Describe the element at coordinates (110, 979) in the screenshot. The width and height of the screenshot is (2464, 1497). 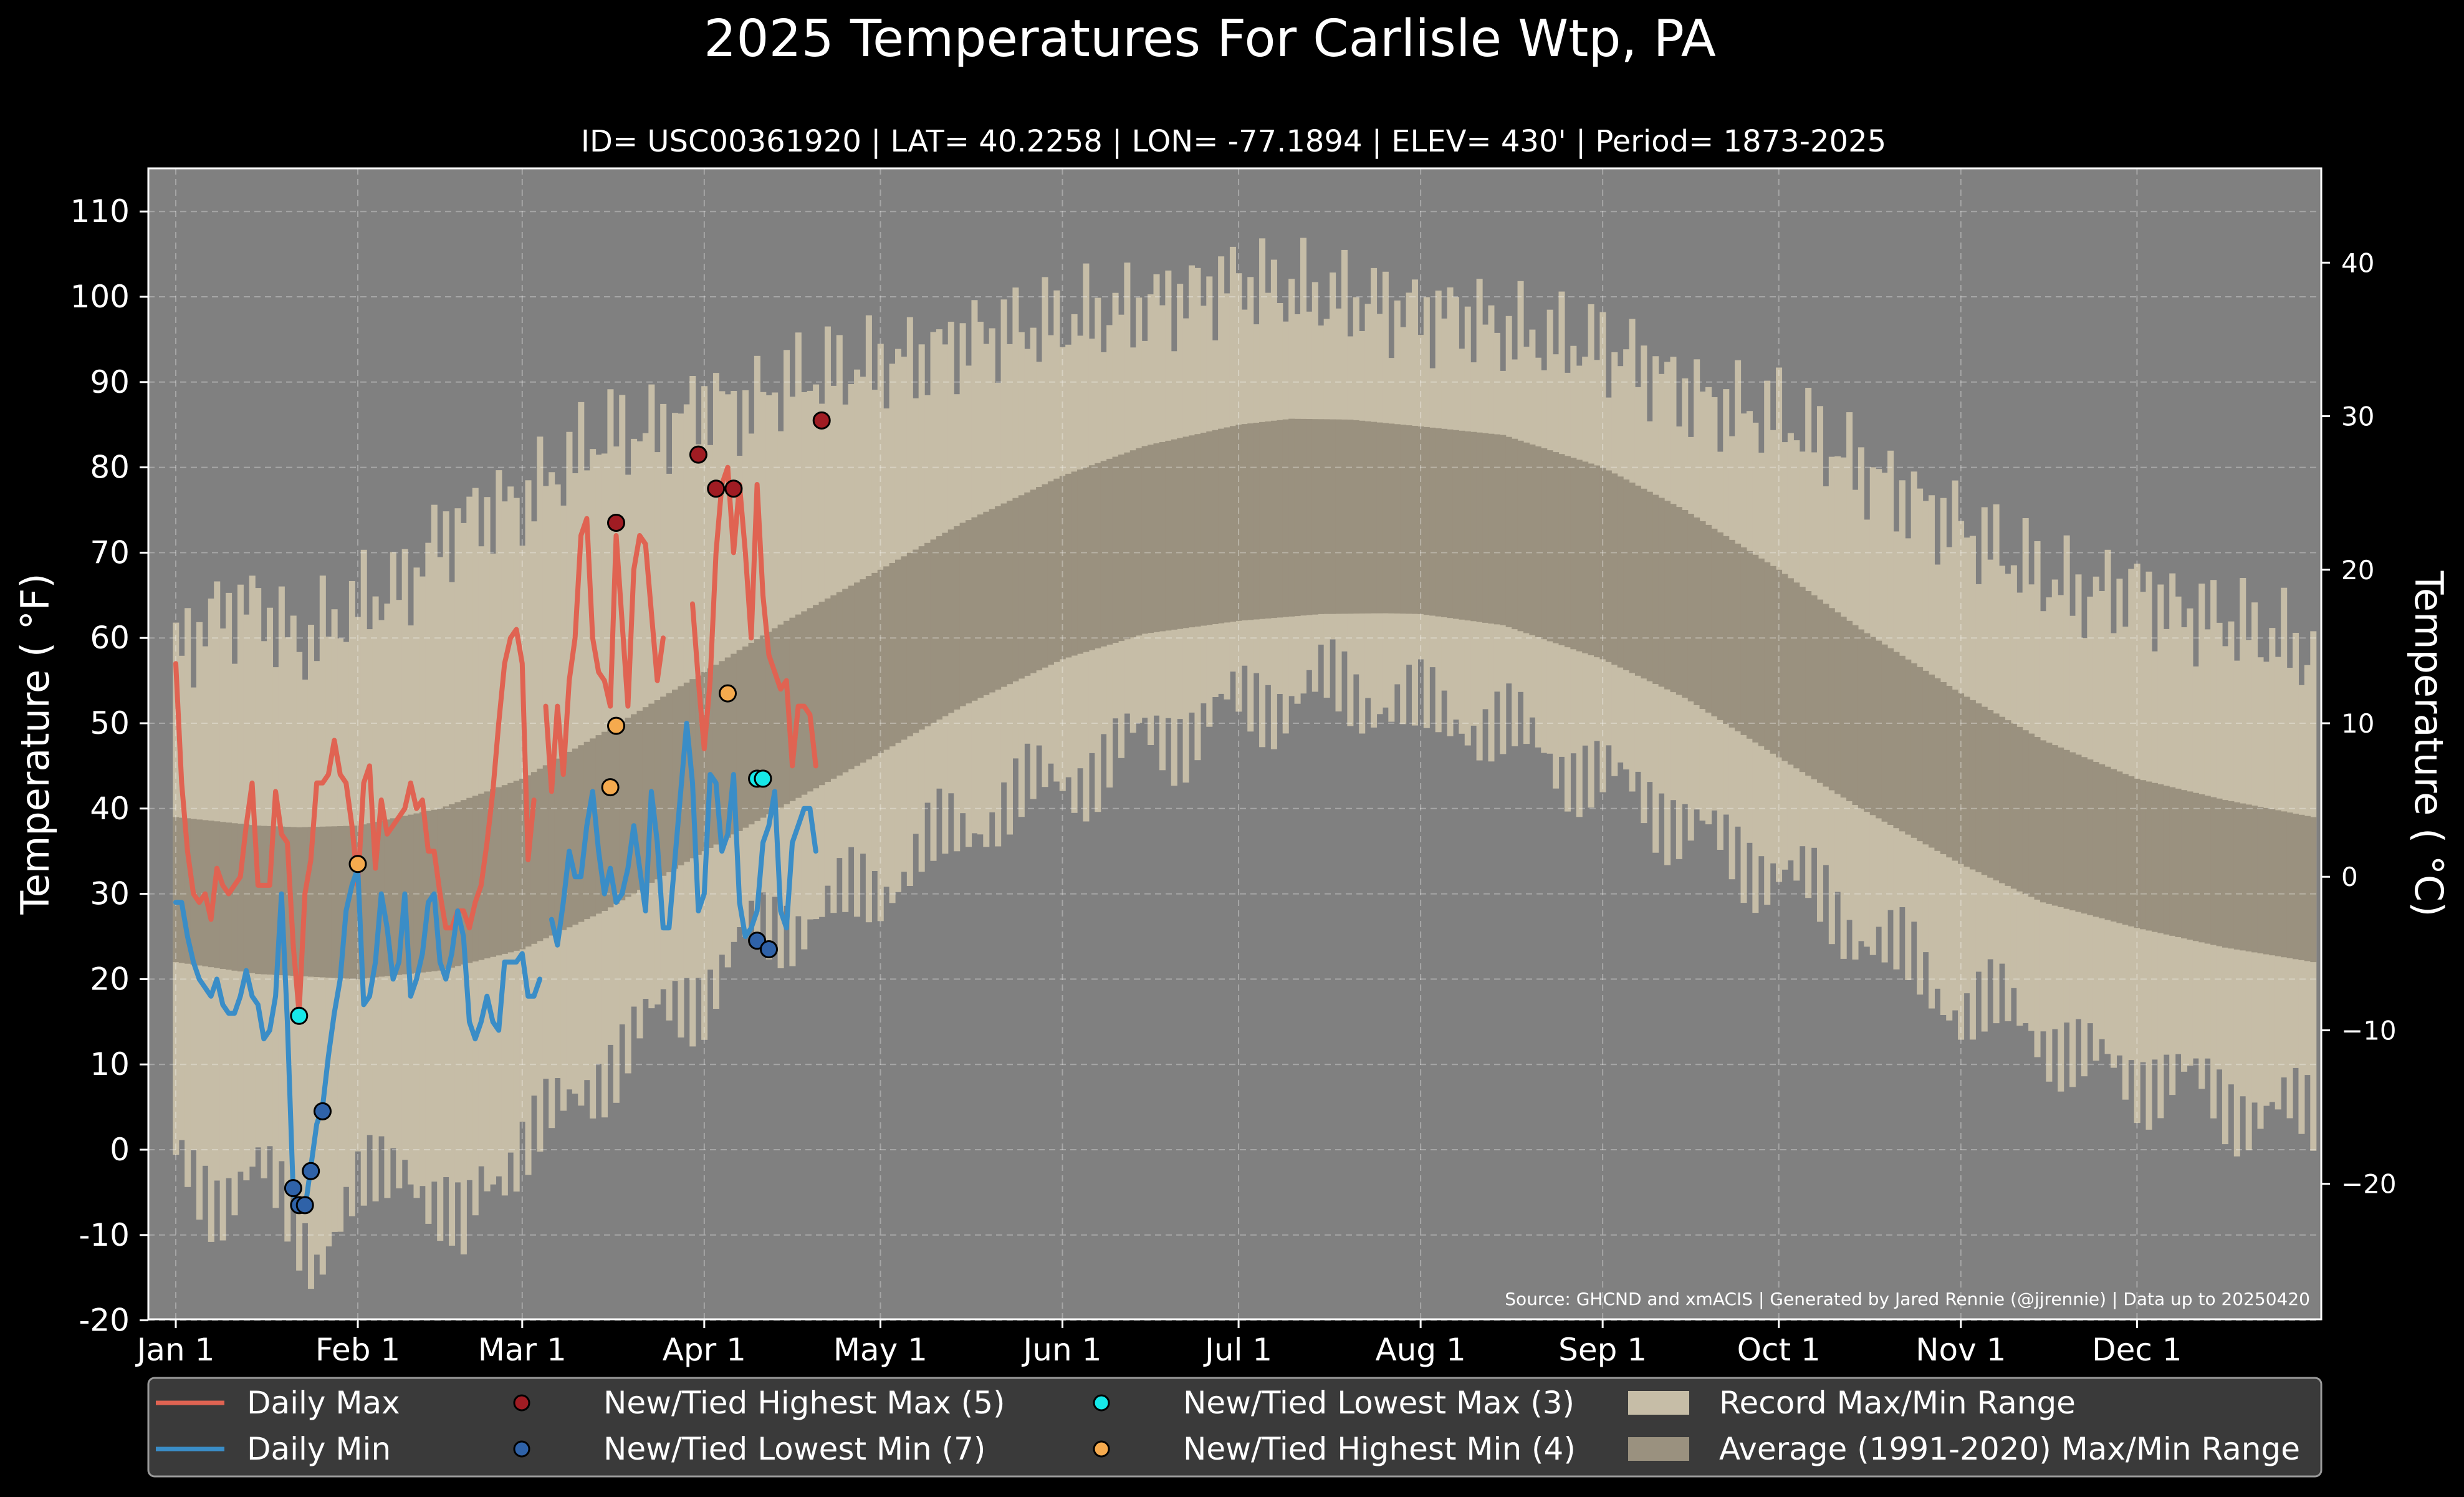
I see `y-tick-label: 20` at that location.